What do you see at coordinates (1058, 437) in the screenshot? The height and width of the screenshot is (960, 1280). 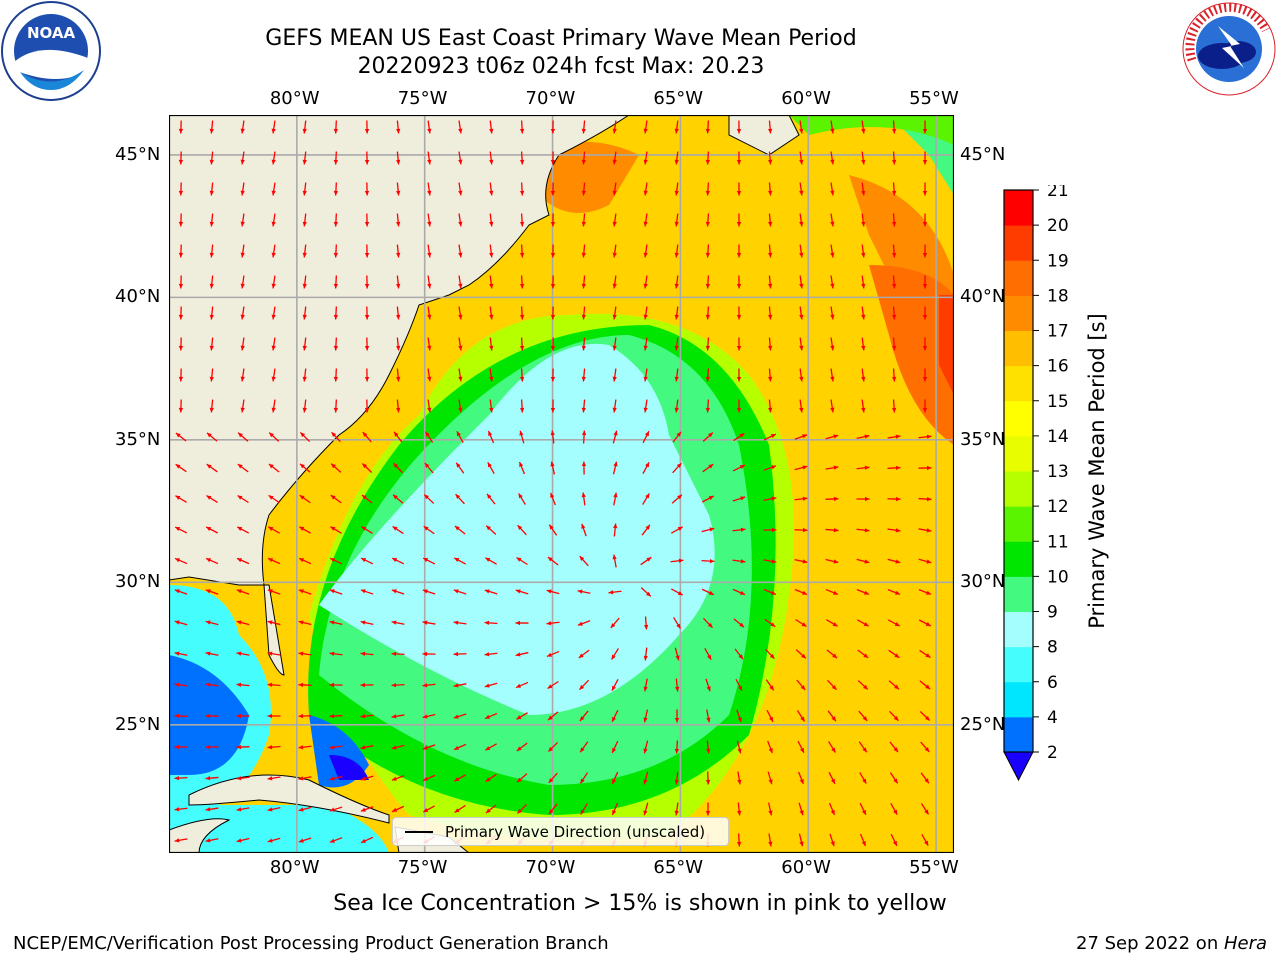 I see `colorbar-tick-label: 14` at bounding box center [1058, 437].